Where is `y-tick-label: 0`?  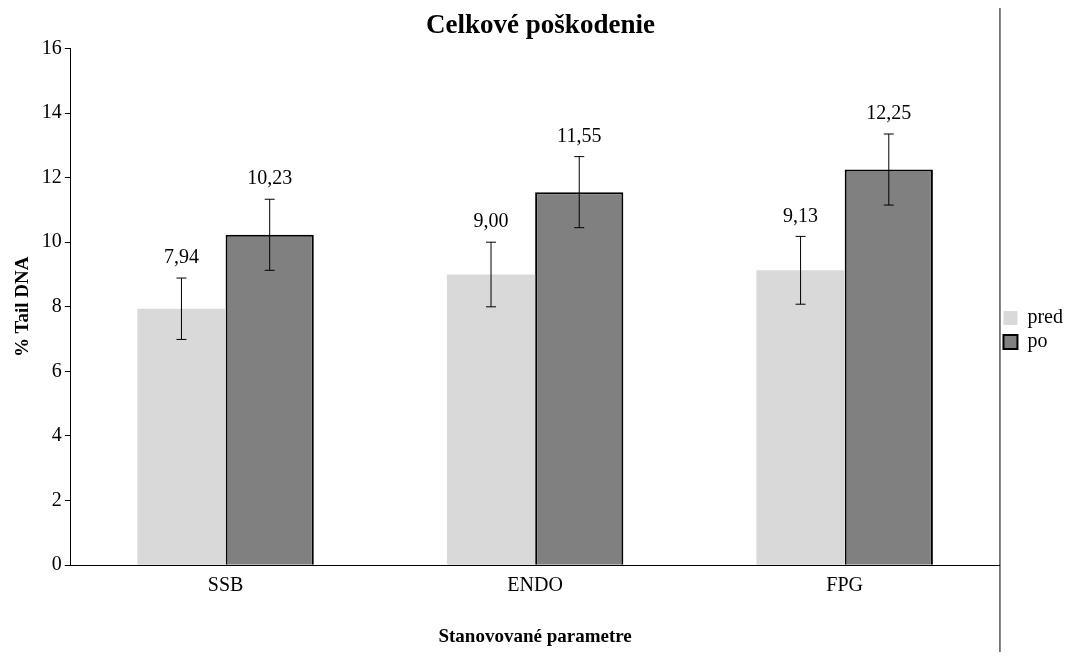
y-tick-label: 0 is located at coordinates (56, 563).